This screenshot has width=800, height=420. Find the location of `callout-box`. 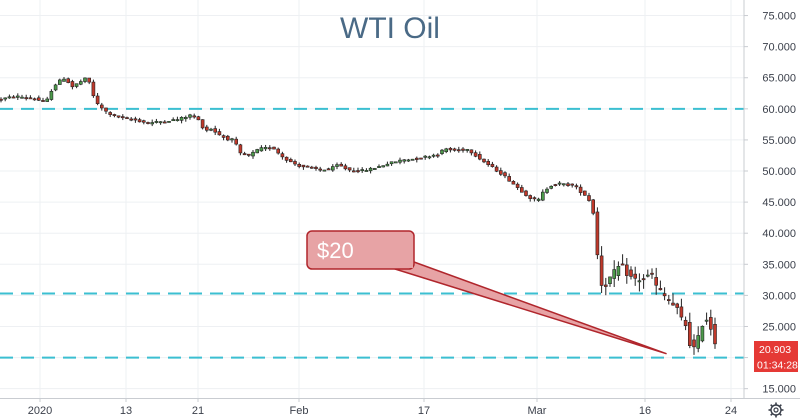

callout-box is located at coordinates (360, 250).